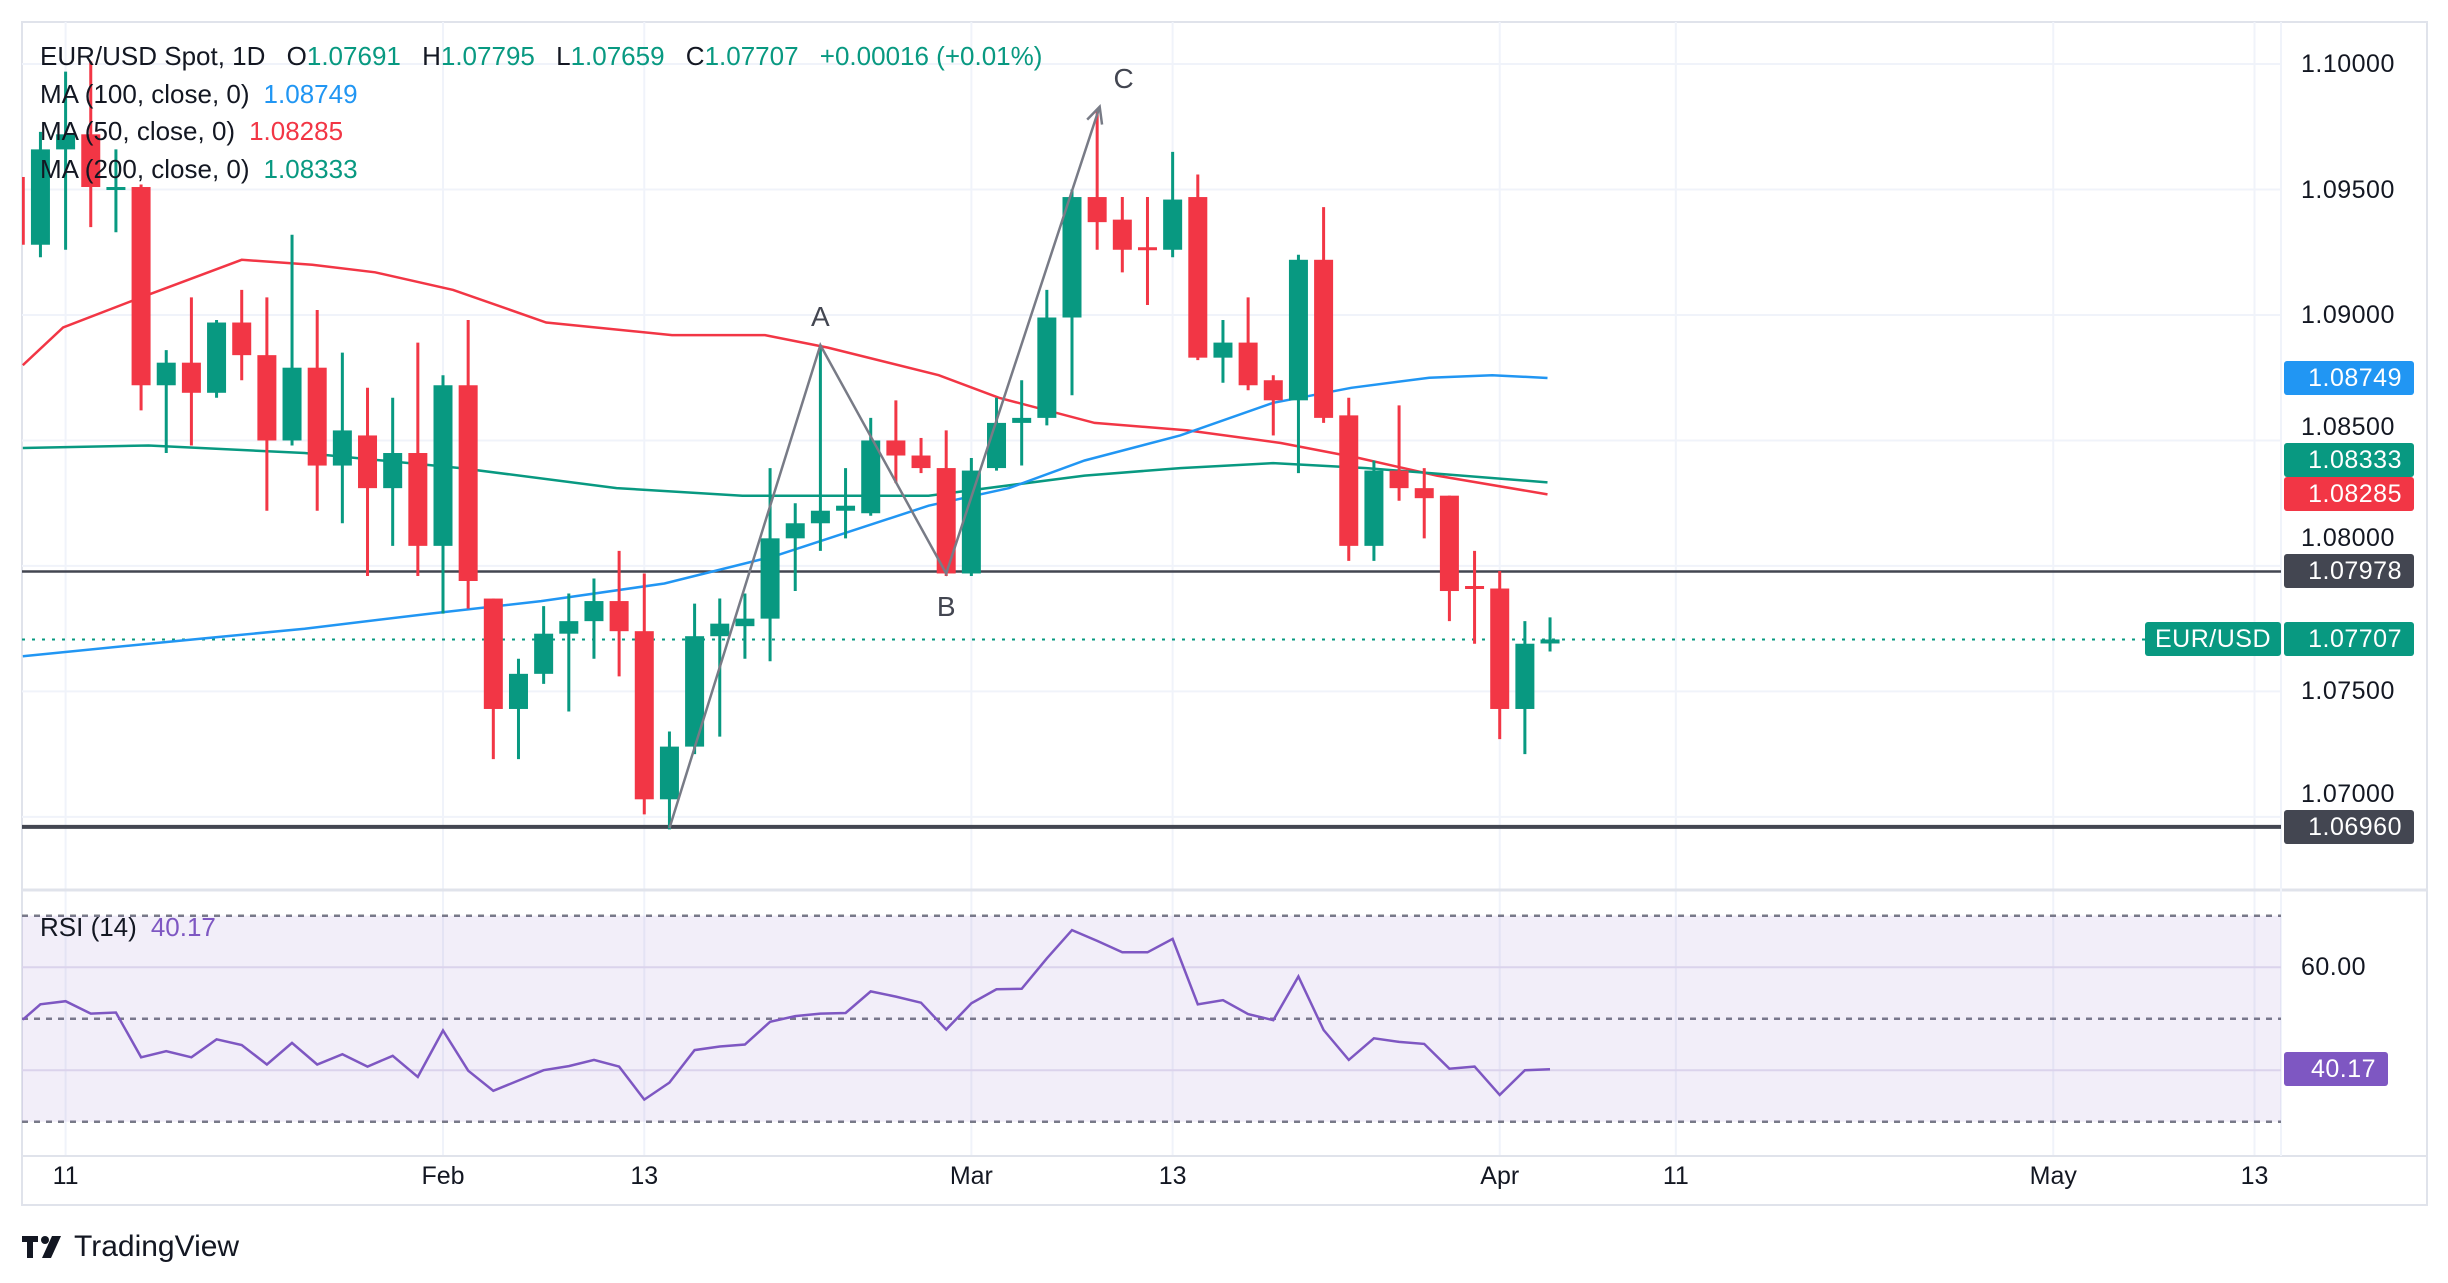 Image resolution: width=2448 pixels, height=1283 pixels. I want to click on rsi-tick-label: 60.00, so click(2334, 967).